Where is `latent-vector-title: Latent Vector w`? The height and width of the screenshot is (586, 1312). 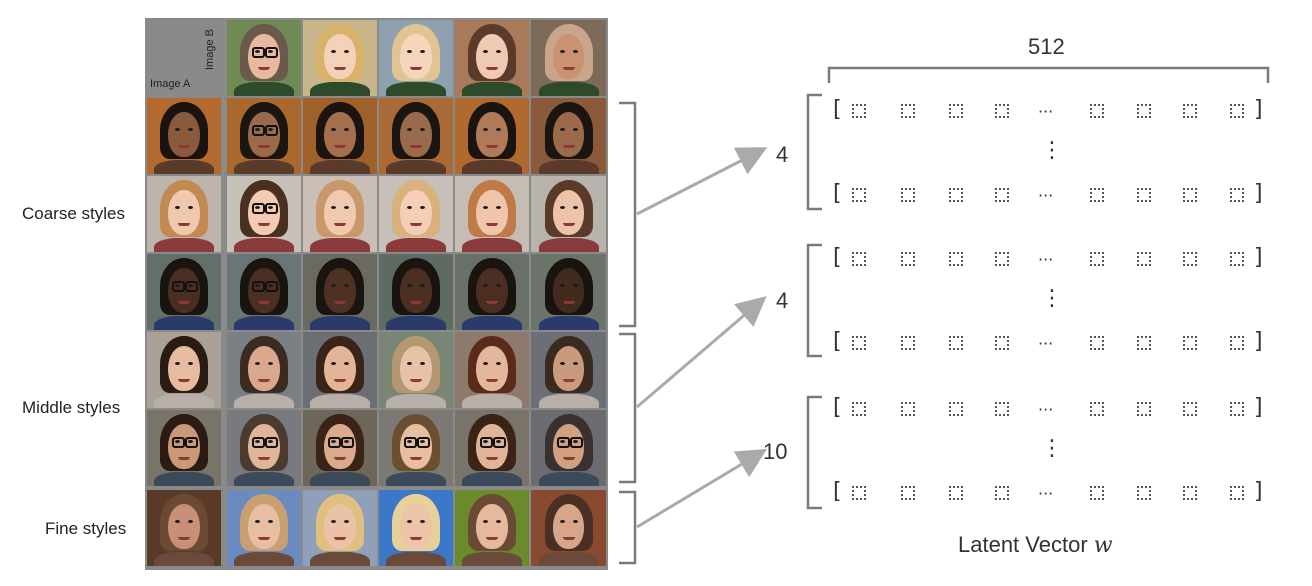 latent-vector-title: Latent Vector w is located at coordinates (1035, 545).